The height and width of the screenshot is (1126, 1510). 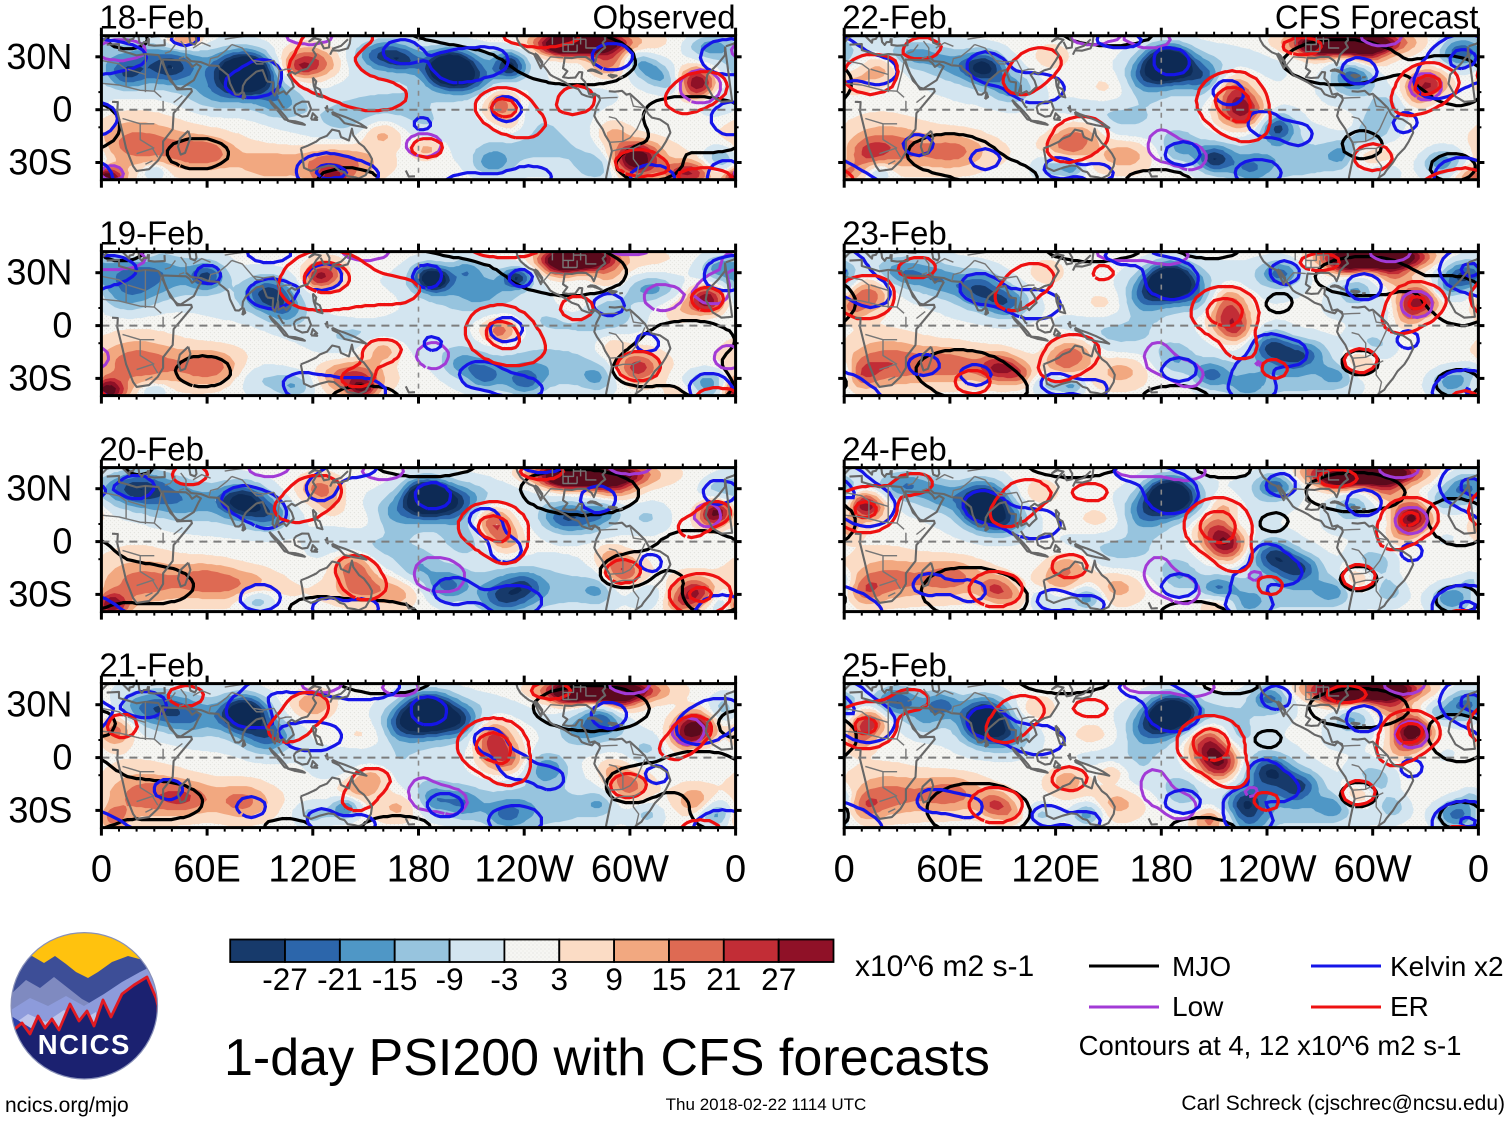 What do you see at coordinates (1201, 966) in the screenshot?
I see `svg-text: MJO` at bounding box center [1201, 966].